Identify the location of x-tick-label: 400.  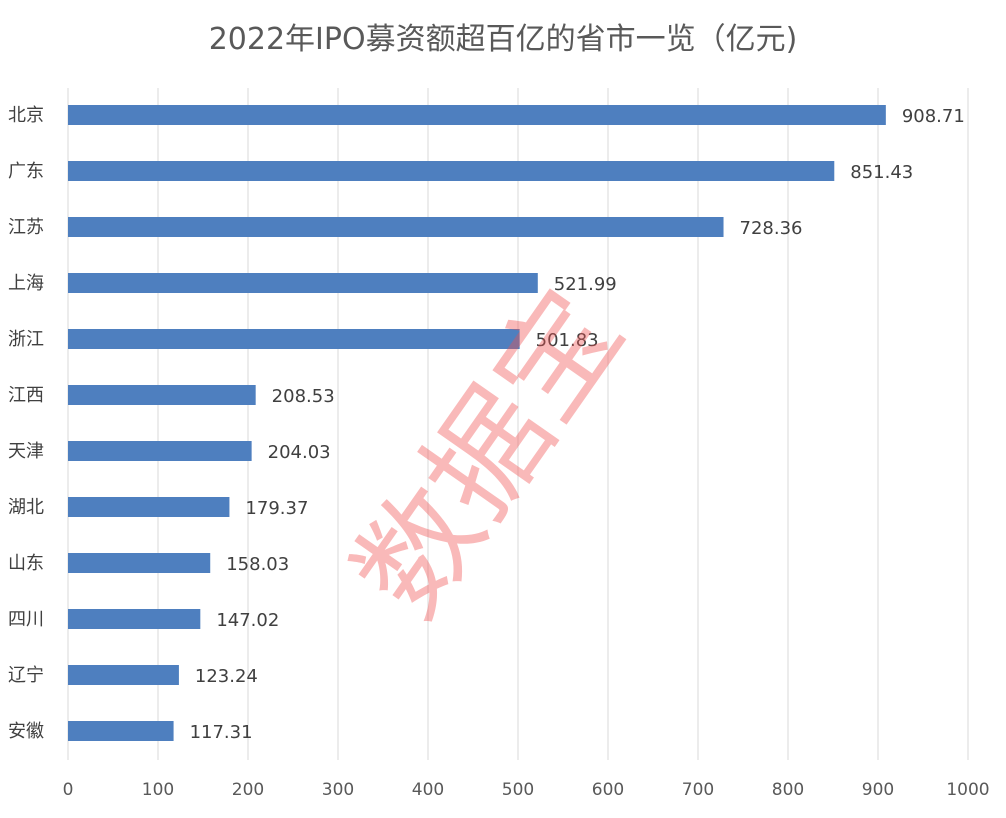
(428, 790).